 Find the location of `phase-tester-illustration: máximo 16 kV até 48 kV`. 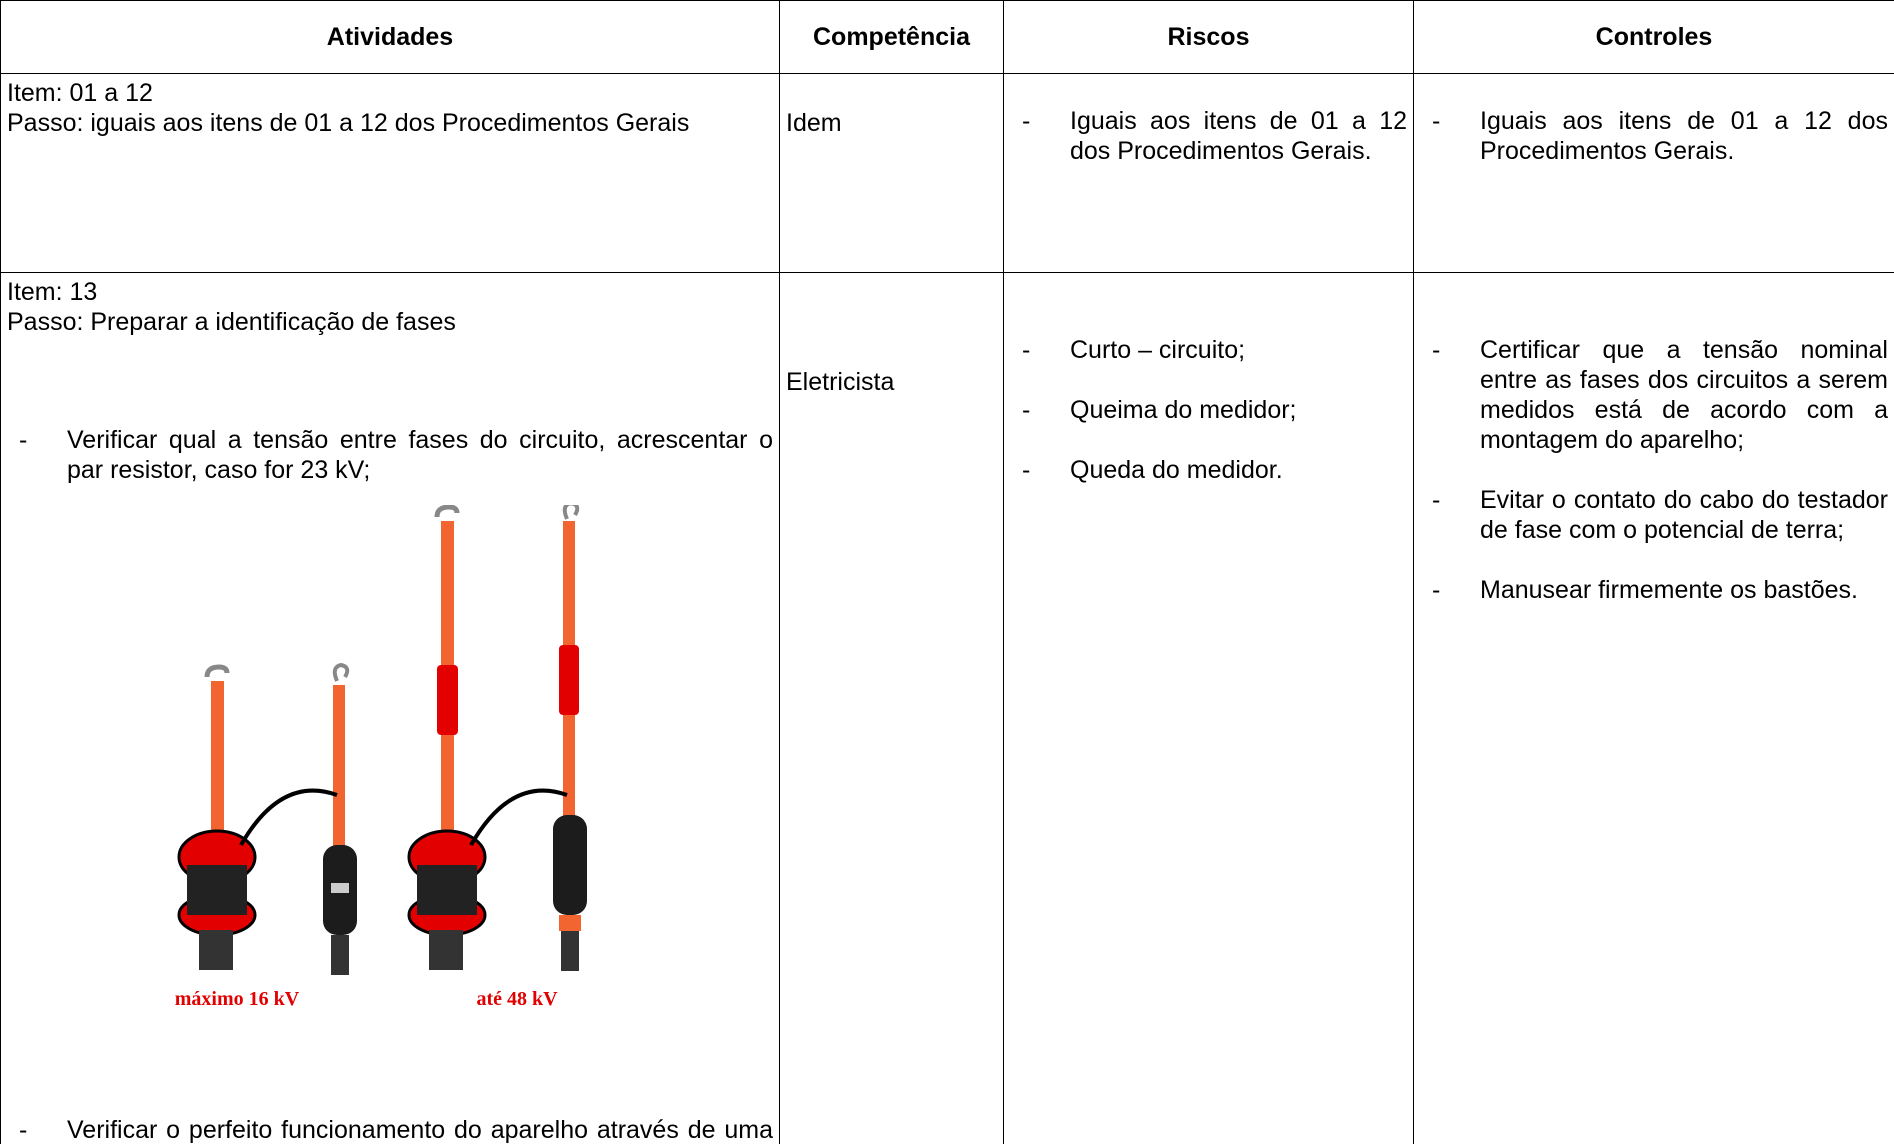

phase-tester-illustration: máximo 16 kV até 48 kV is located at coordinates (381, 757).